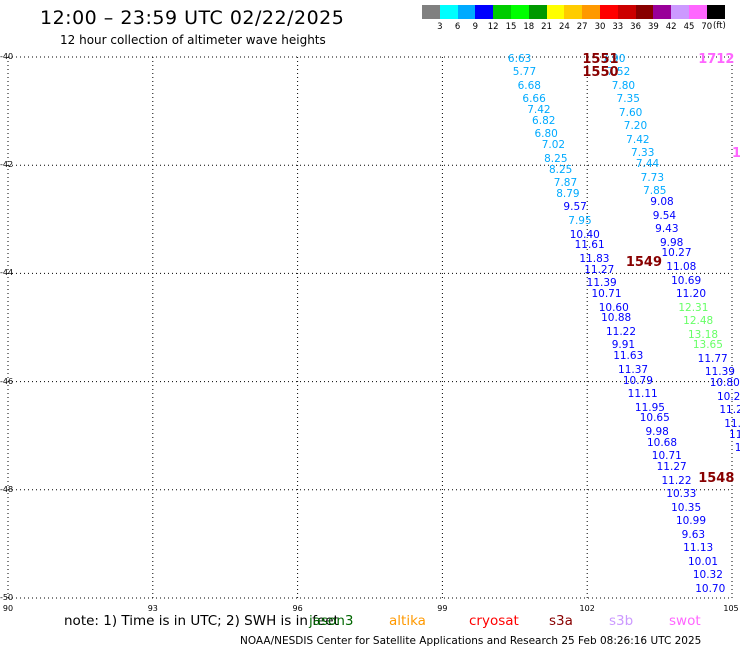  Describe the element at coordinates (712, 358) in the screenshot. I see `swot-swh-value: 11.77` at that location.